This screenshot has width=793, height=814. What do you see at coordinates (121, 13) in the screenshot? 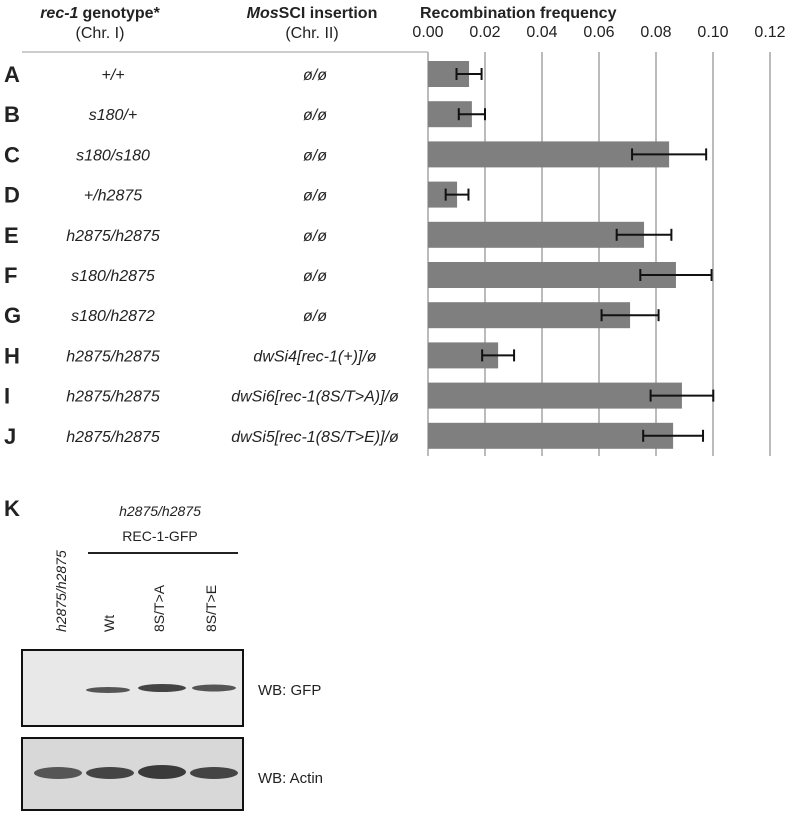
I see `header-text: genotype*` at bounding box center [121, 13].